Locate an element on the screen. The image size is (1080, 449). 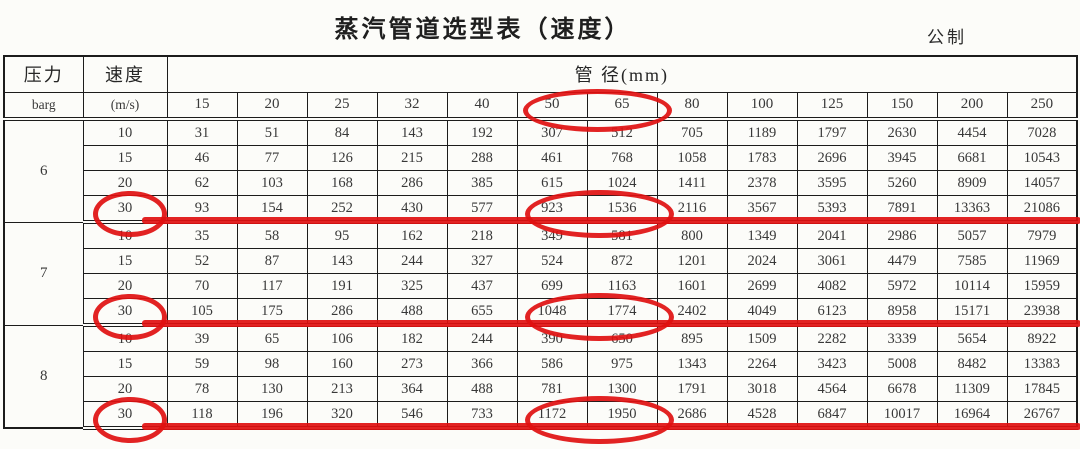
capacity-value-cell: 105 is located at coordinates (202, 312).